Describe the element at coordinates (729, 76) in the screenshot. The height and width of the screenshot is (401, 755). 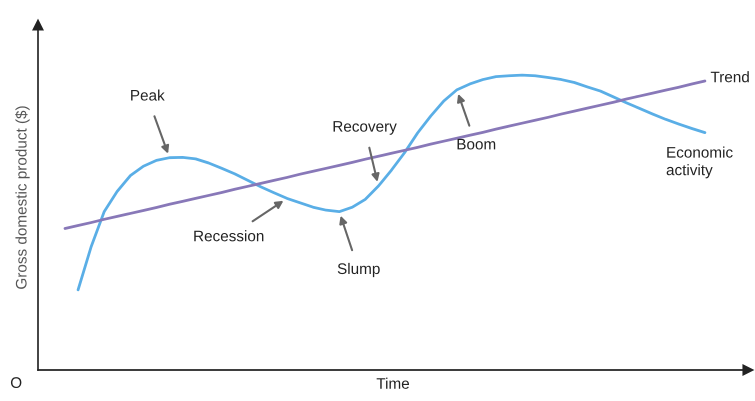
I see `series-label: Trend` at that location.